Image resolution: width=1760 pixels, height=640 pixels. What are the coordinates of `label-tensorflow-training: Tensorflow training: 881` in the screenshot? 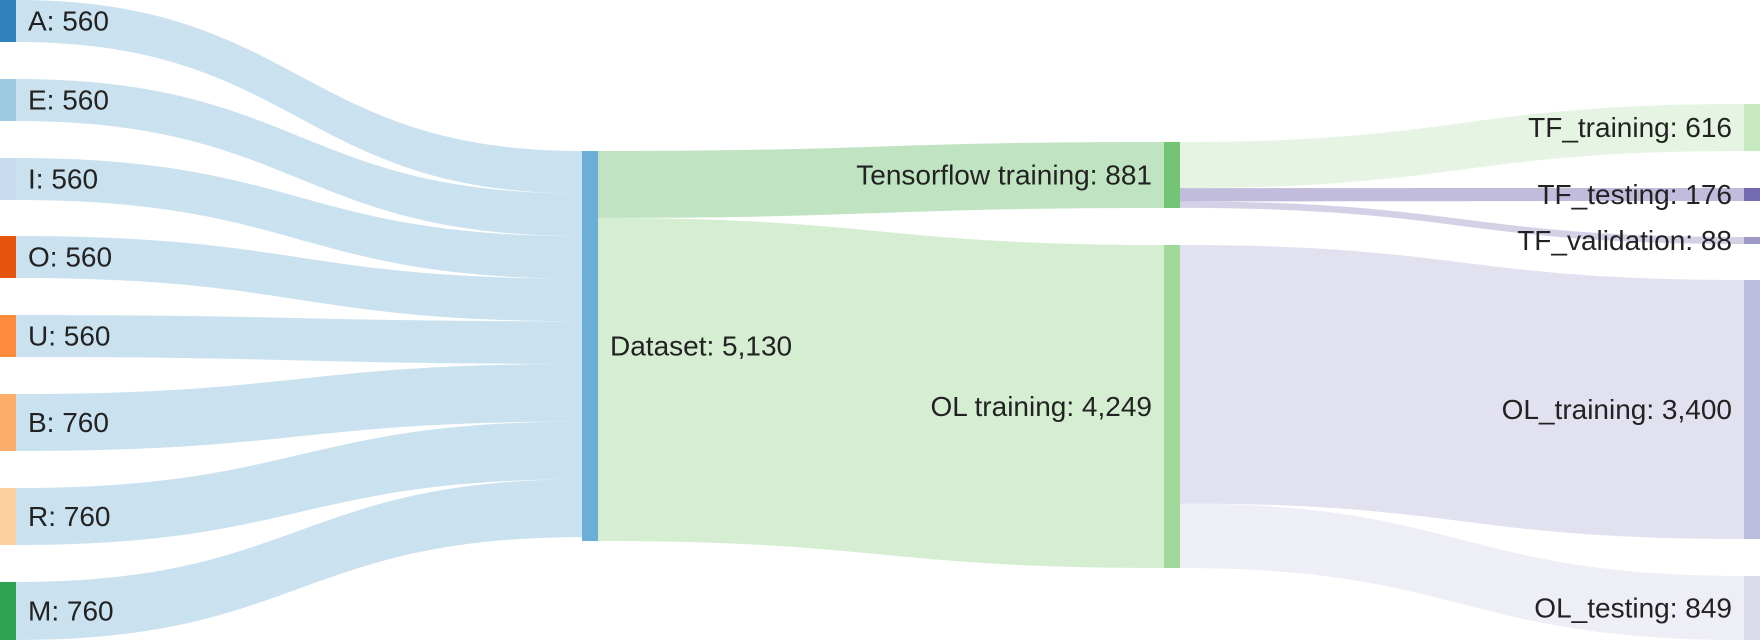 It's located at (1004, 175).